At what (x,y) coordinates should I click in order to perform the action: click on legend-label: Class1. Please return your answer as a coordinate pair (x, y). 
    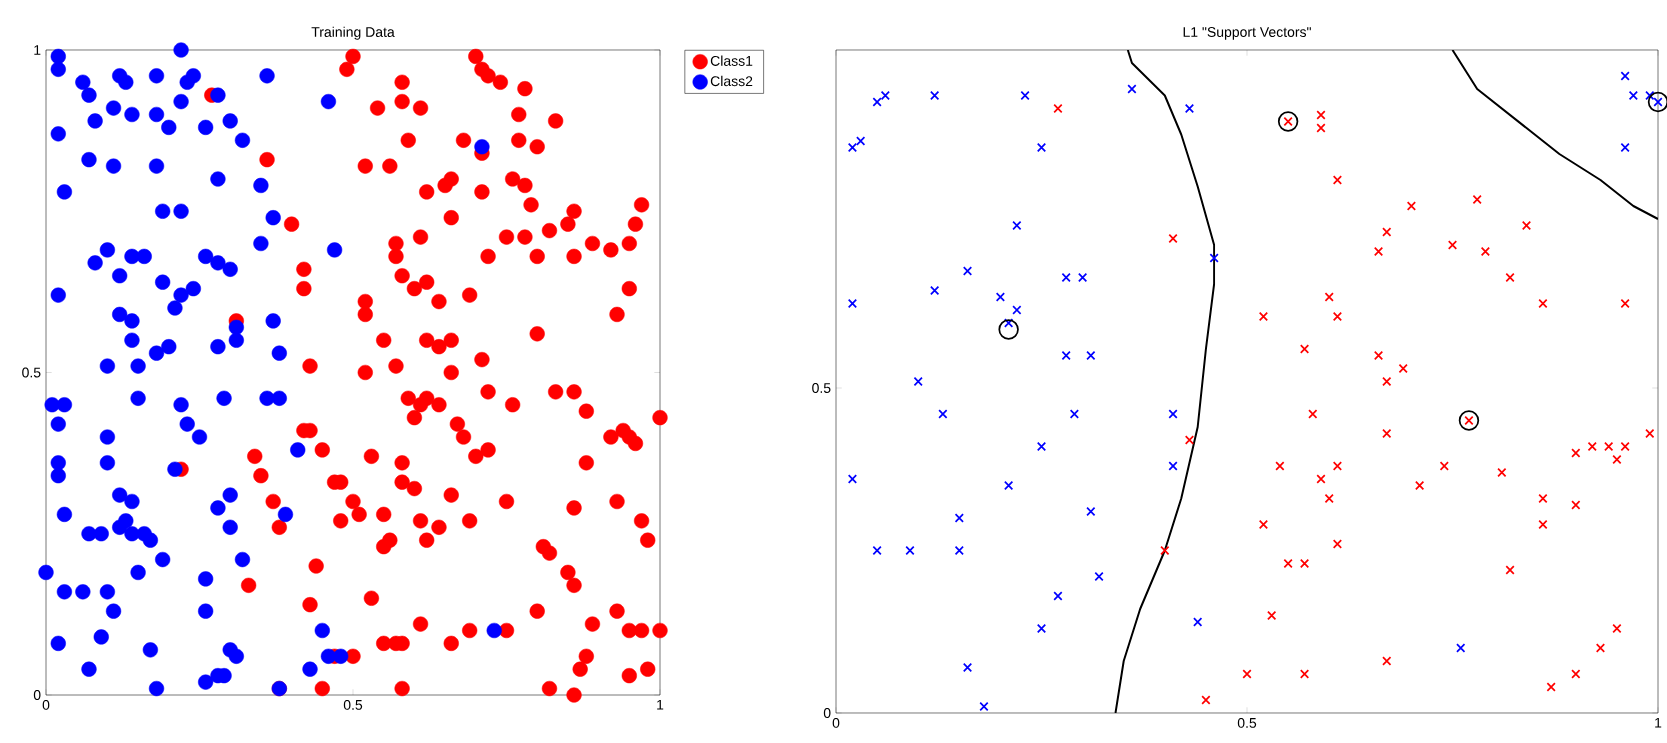
    Looking at the image, I should click on (731, 60).